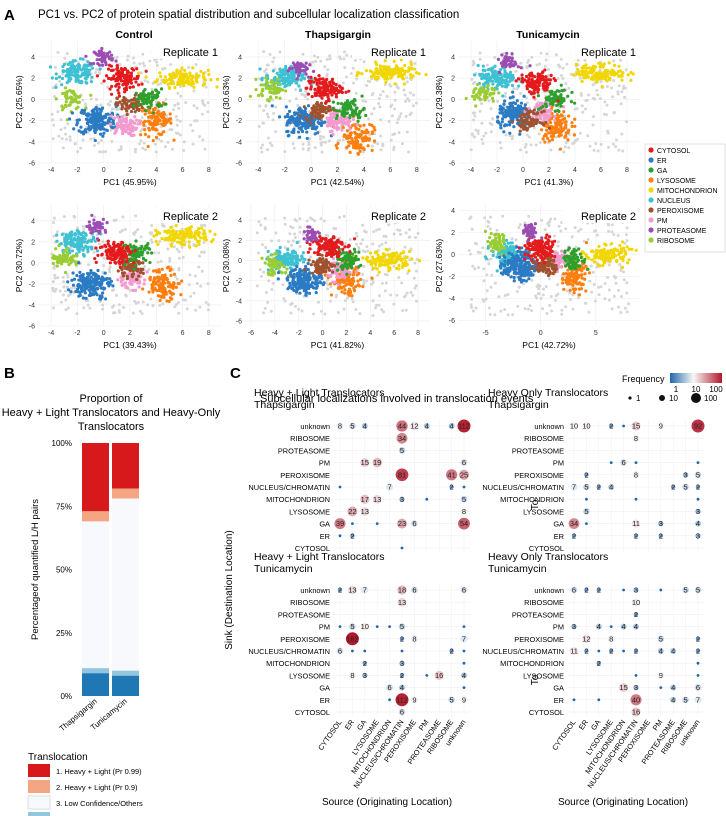 The width and height of the screenshot is (726, 816). What do you see at coordinates (608, 53) in the screenshot?
I see `replicate-label: Replicate 1` at bounding box center [608, 53].